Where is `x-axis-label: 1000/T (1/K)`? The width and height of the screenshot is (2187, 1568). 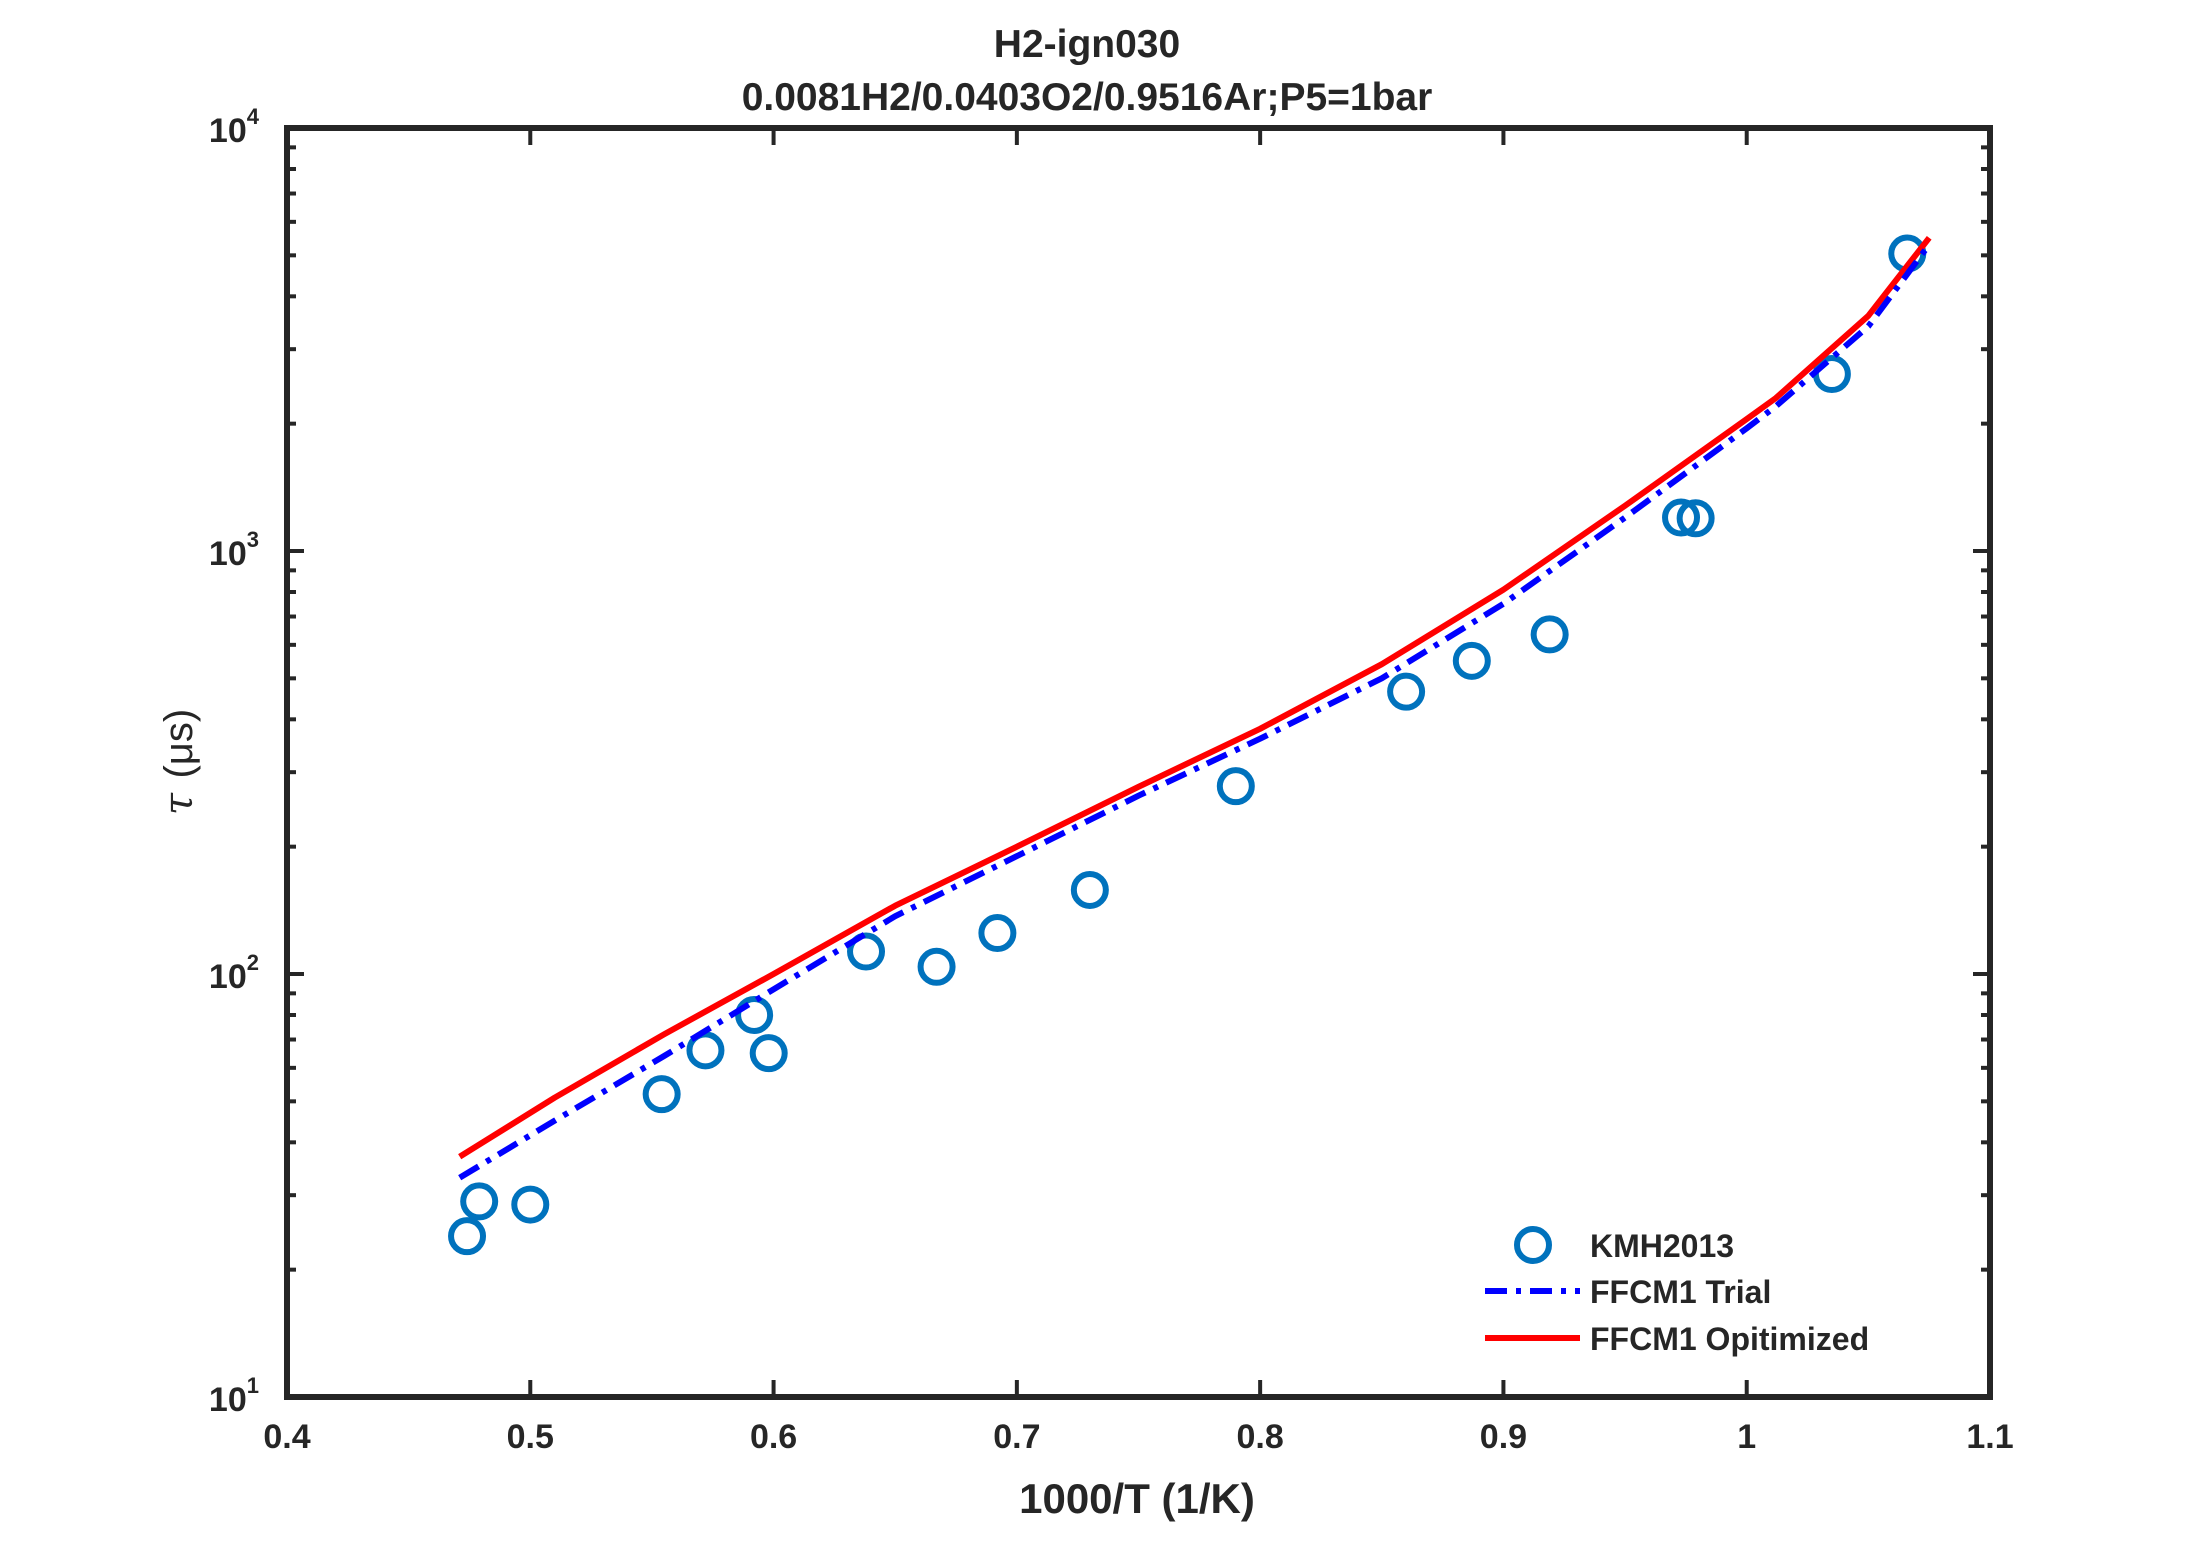
x-axis-label: 1000/T (1/K) is located at coordinates (1137, 1498).